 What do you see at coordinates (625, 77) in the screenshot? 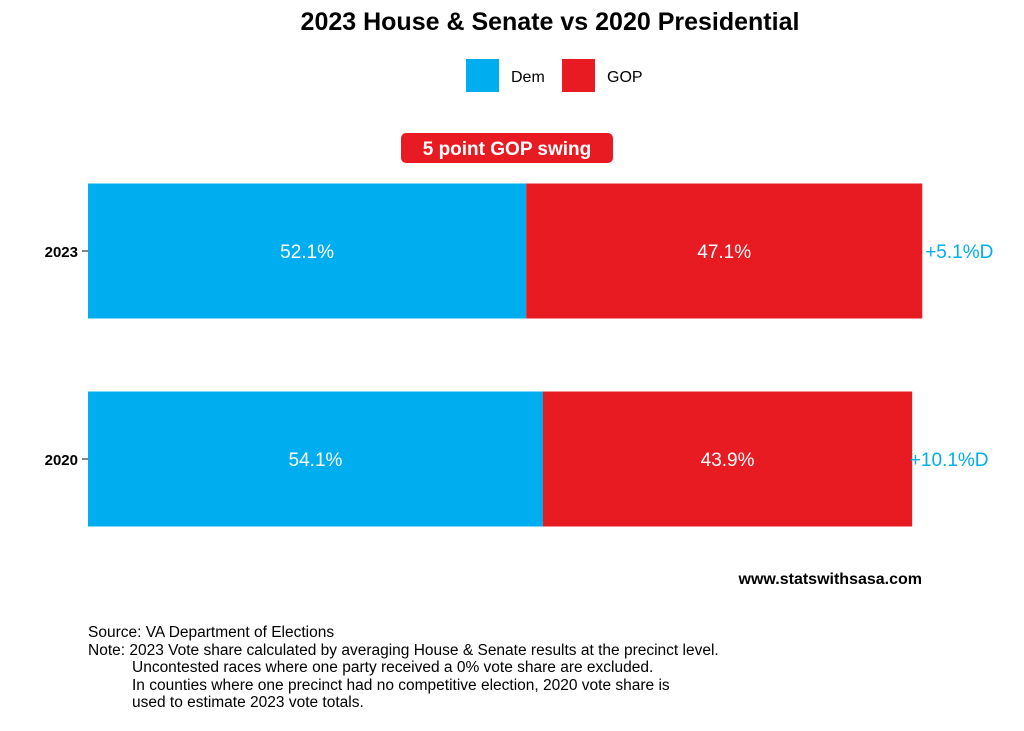
I see `legend-label-gop: GOP` at bounding box center [625, 77].